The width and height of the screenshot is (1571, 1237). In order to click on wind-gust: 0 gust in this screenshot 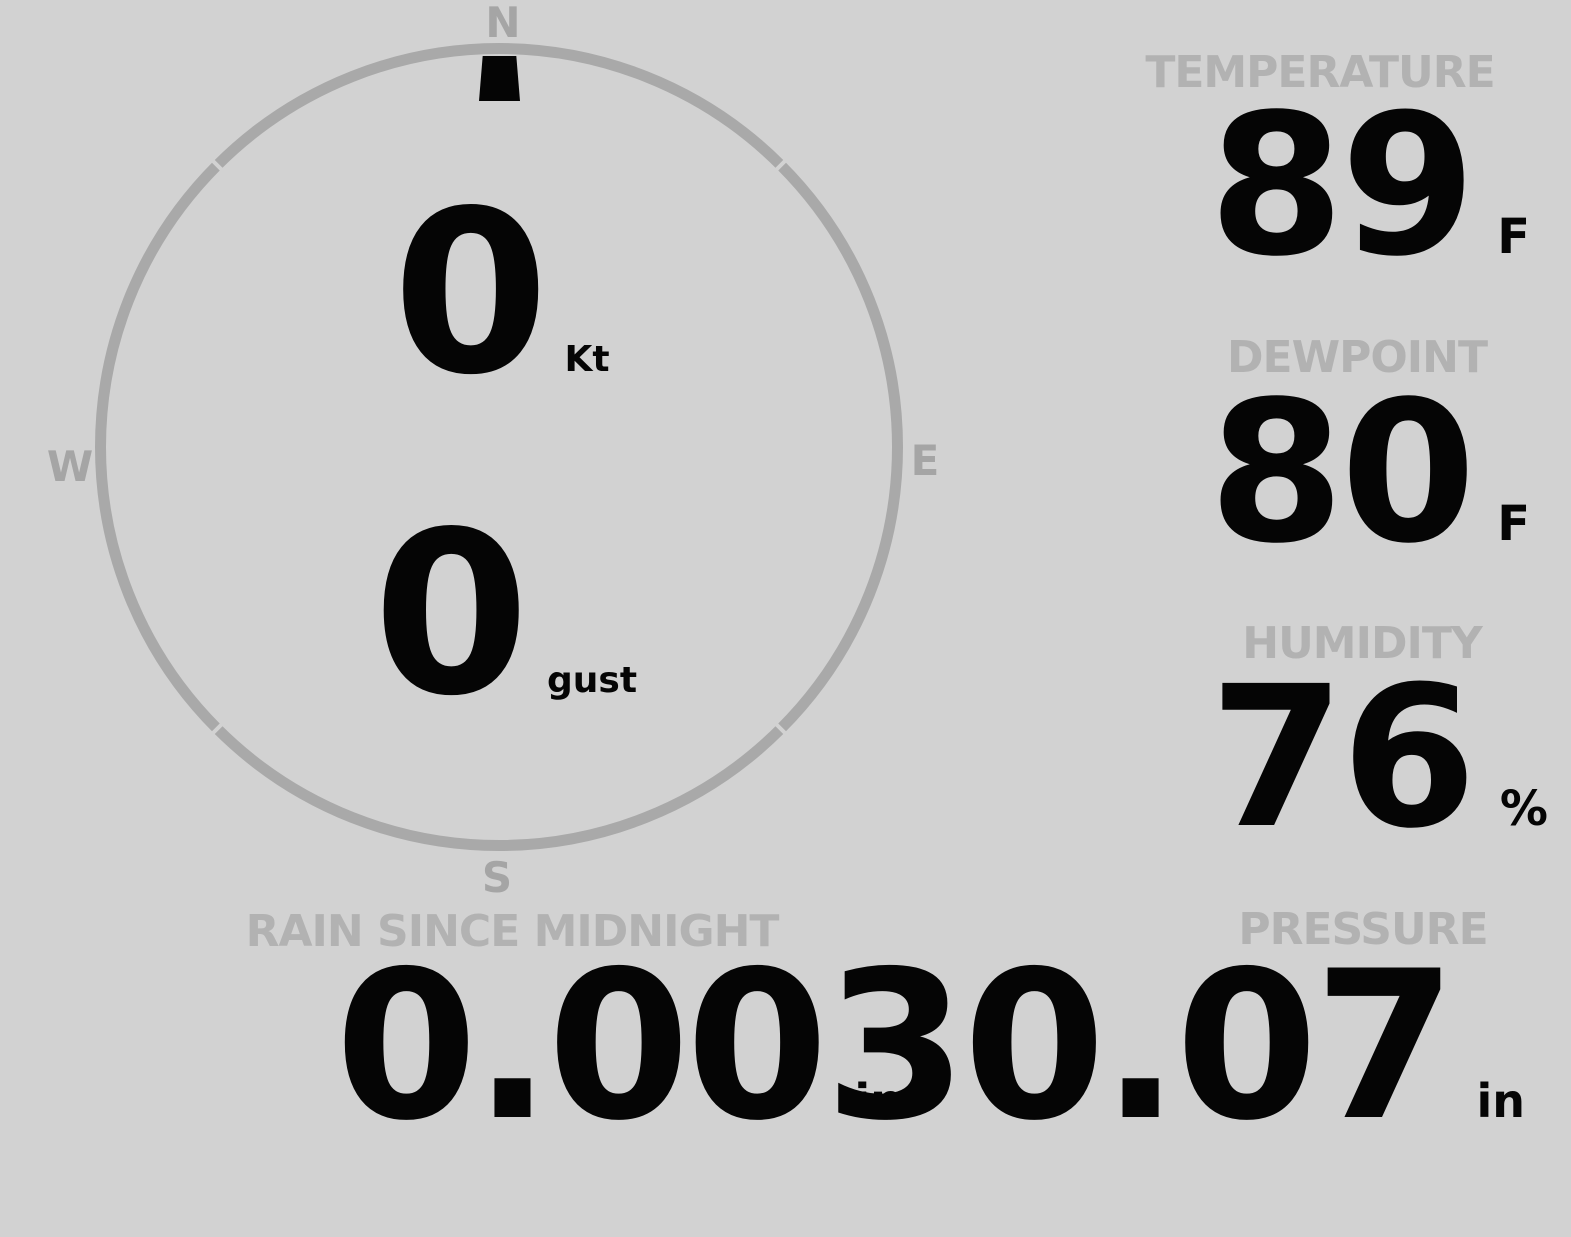, I will do `click(505, 615)`.